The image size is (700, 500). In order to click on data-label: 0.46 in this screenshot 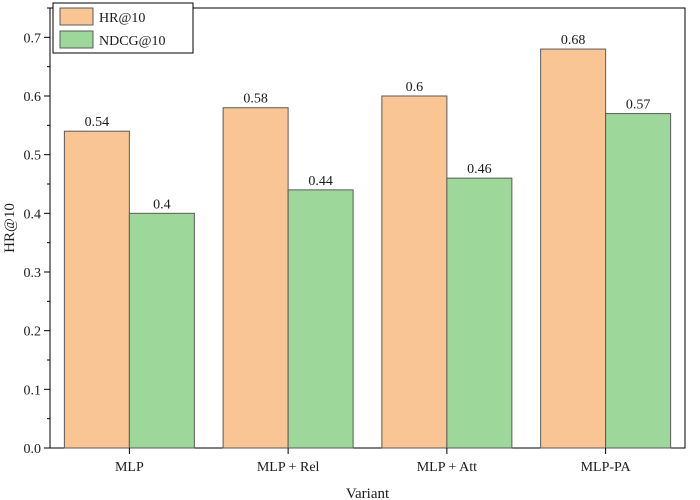, I will do `click(479, 169)`.